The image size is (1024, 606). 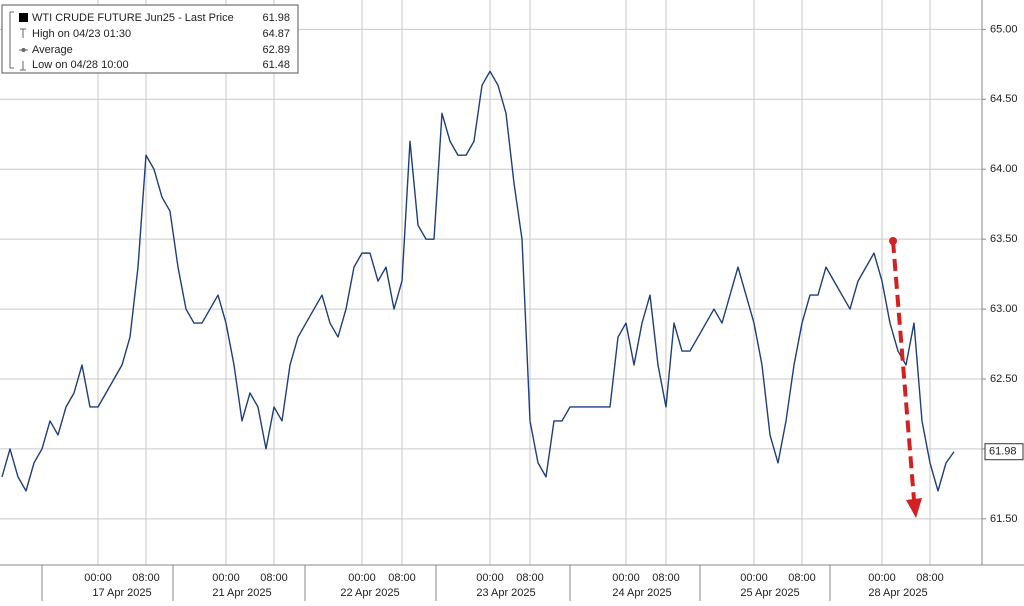 I want to click on last-price-box, so click(x=1004, y=452).